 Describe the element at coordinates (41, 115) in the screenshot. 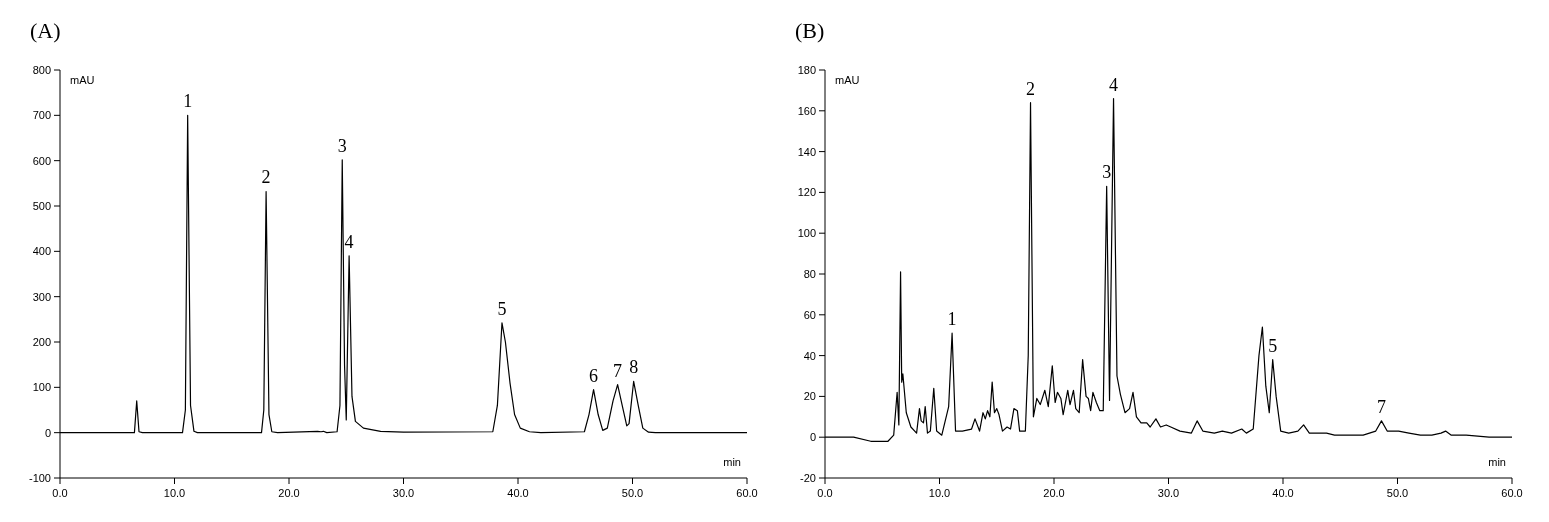

I see `y-tick-label: 700` at that location.